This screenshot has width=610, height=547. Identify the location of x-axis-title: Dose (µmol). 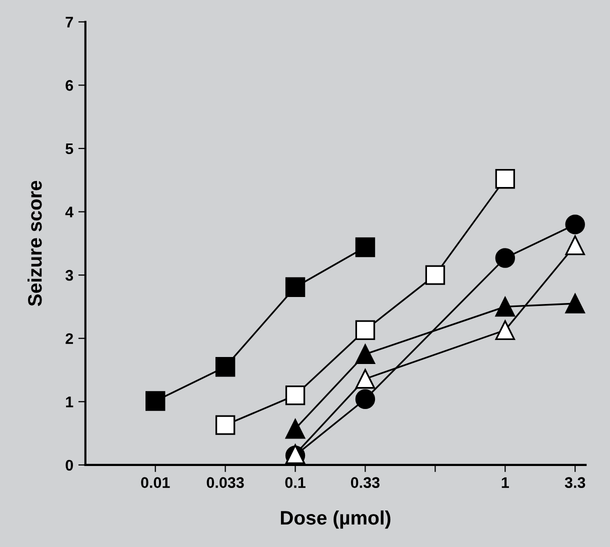
(335, 519).